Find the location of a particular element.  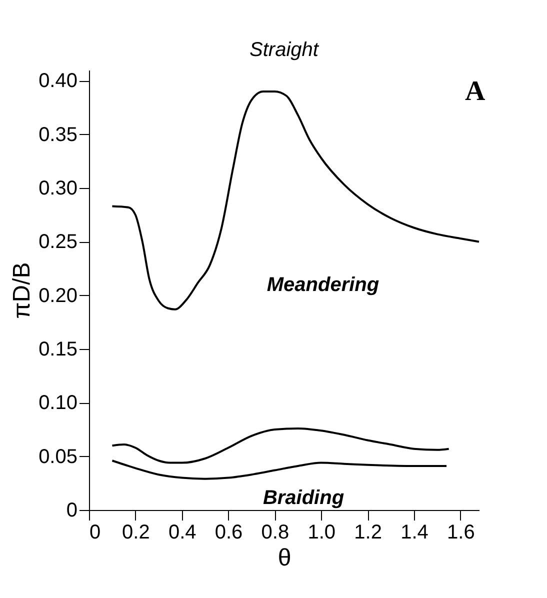

annotation: Braiding is located at coordinates (303, 498).